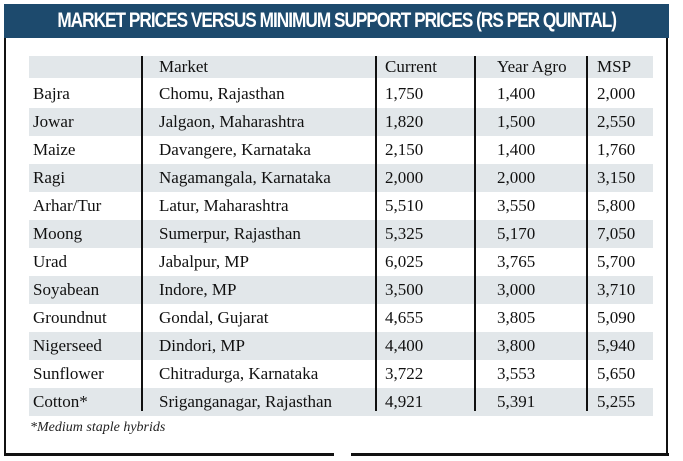 The width and height of the screenshot is (683, 461). What do you see at coordinates (616, 317) in the screenshot?
I see `msp-cell: 5,090` at bounding box center [616, 317].